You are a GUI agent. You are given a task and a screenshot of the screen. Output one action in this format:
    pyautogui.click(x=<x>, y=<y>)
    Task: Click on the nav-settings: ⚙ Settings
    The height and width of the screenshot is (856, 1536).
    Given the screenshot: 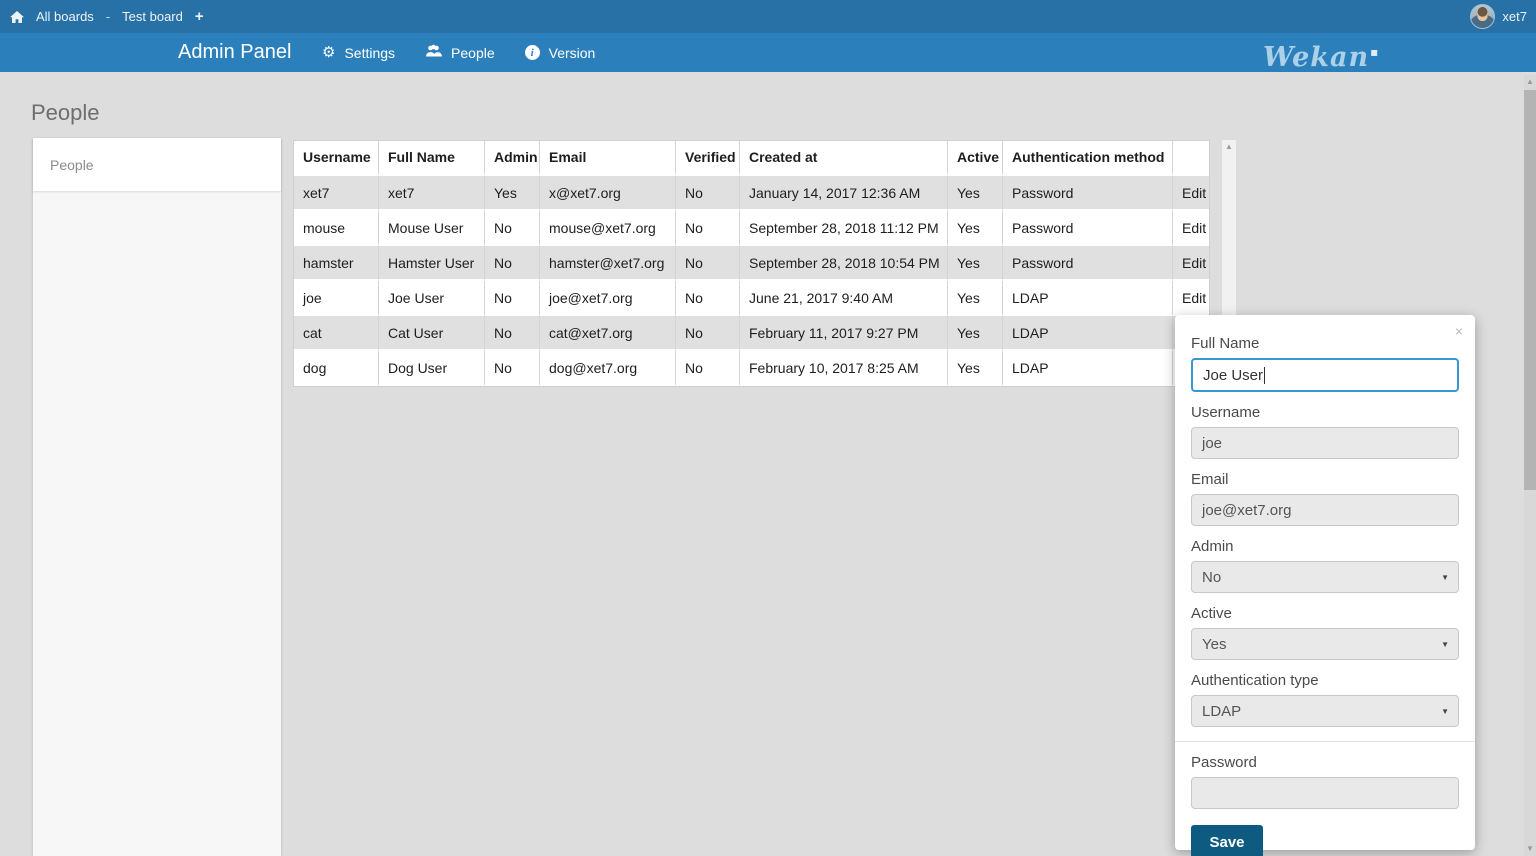 What is the action you would take?
    pyautogui.click(x=358, y=53)
    